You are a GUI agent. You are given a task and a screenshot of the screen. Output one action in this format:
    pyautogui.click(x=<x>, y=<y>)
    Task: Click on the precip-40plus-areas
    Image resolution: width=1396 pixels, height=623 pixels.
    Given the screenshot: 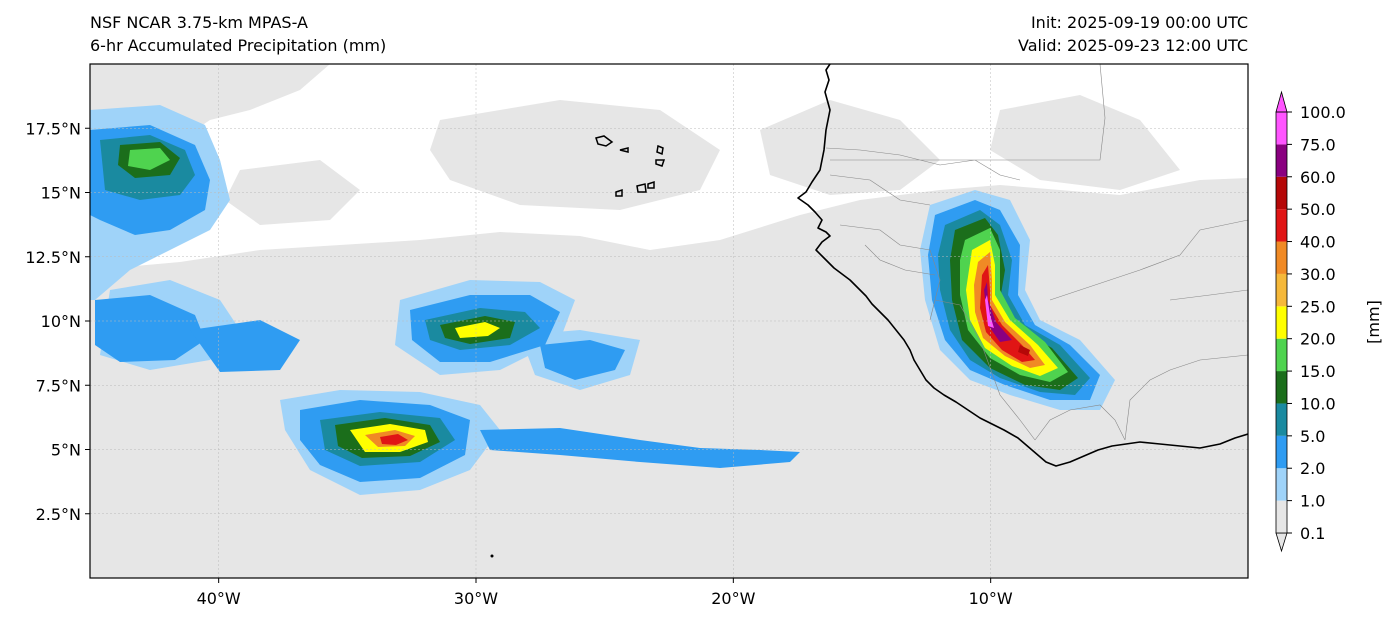 What is the action you would take?
    pyautogui.click(x=707, y=355)
    